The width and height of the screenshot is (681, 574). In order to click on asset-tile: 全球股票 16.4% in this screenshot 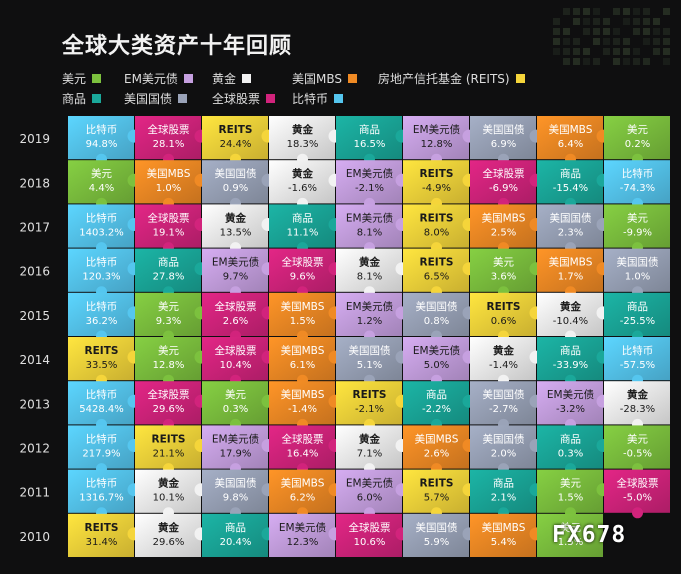, I will do `click(305, 450)`.